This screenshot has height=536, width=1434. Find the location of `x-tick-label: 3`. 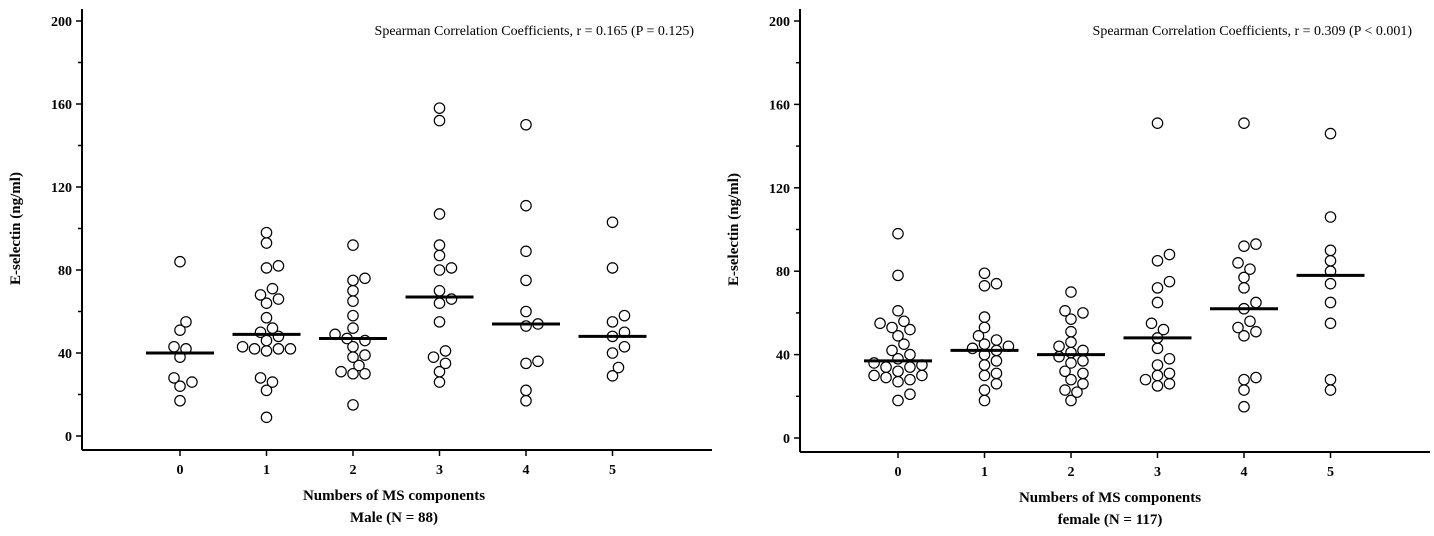

x-tick-label: 3 is located at coordinates (439, 470).